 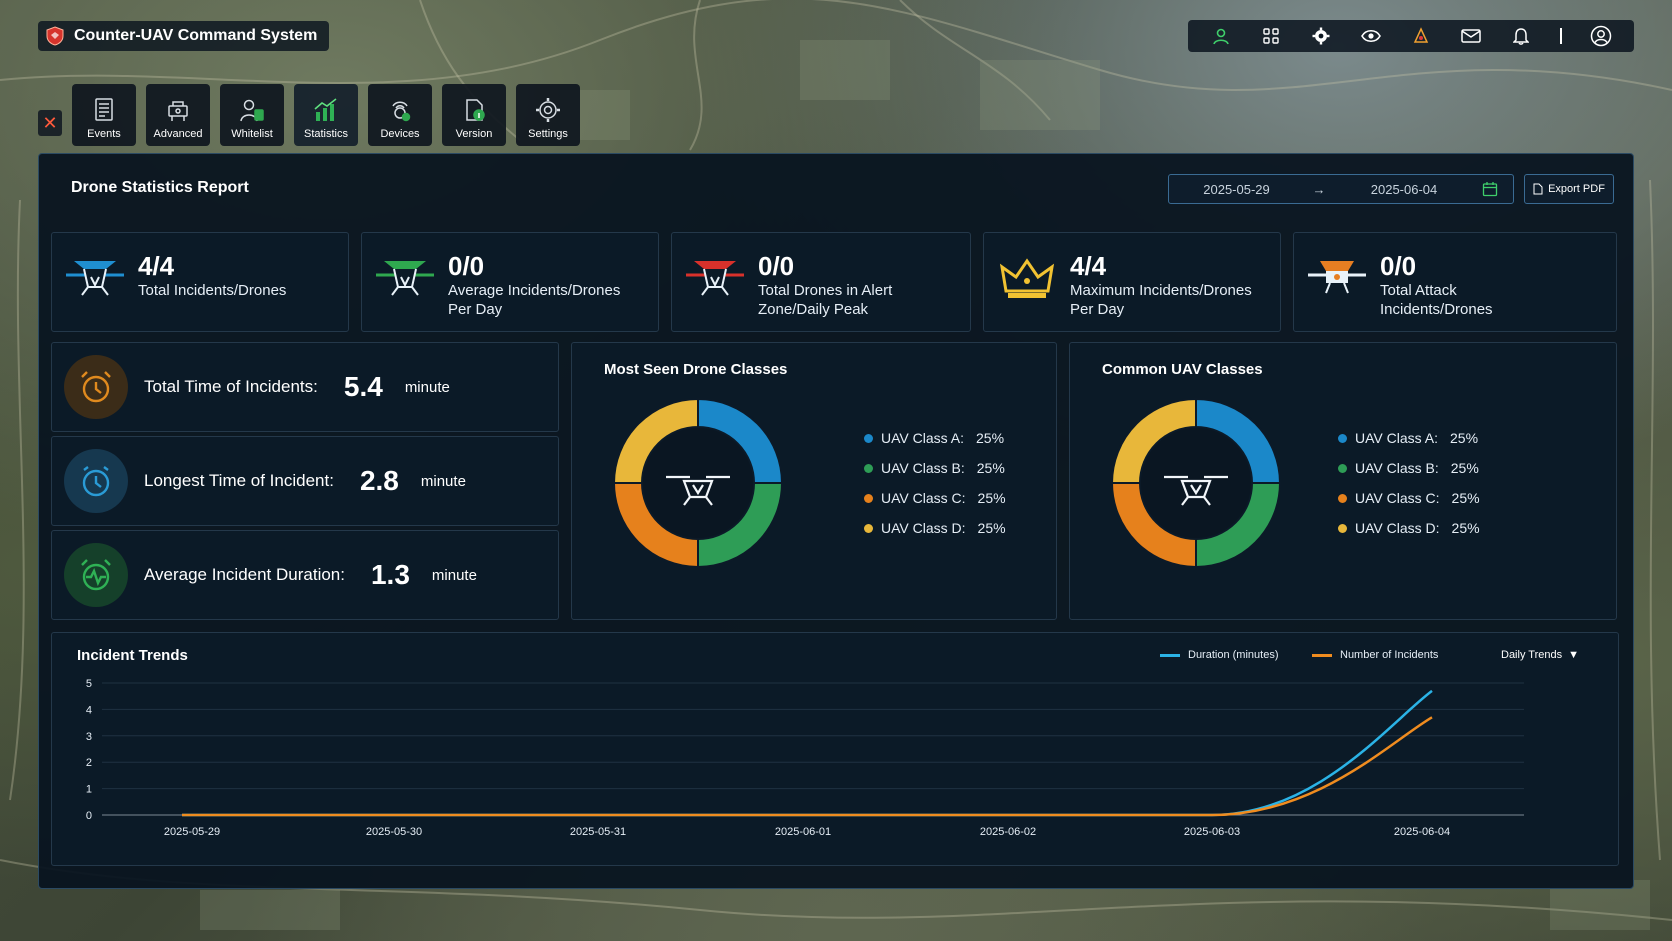 What do you see at coordinates (598, 832) in the screenshot?
I see `x-tick-label: 2025-05-31` at bounding box center [598, 832].